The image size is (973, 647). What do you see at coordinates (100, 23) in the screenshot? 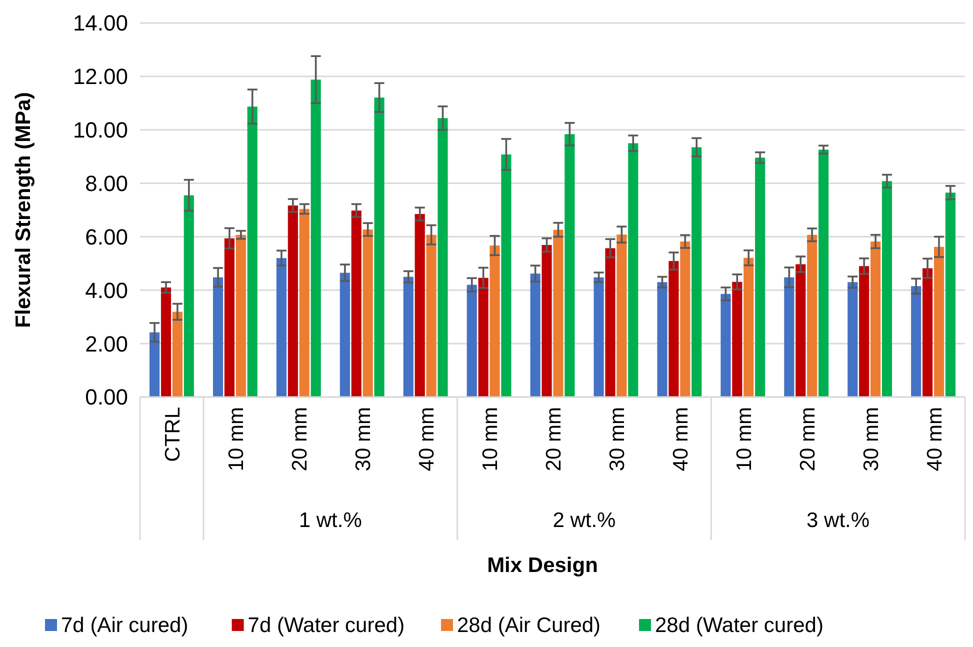
I see `y-tick-label: 14.00` at bounding box center [100, 23].